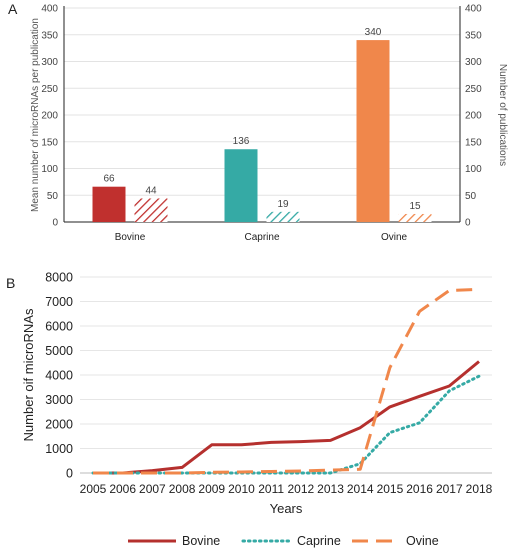 This screenshot has height=554, width=520. What do you see at coordinates (59, 449) in the screenshot?
I see `y-tick-label: 1000` at bounding box center [59, 449].